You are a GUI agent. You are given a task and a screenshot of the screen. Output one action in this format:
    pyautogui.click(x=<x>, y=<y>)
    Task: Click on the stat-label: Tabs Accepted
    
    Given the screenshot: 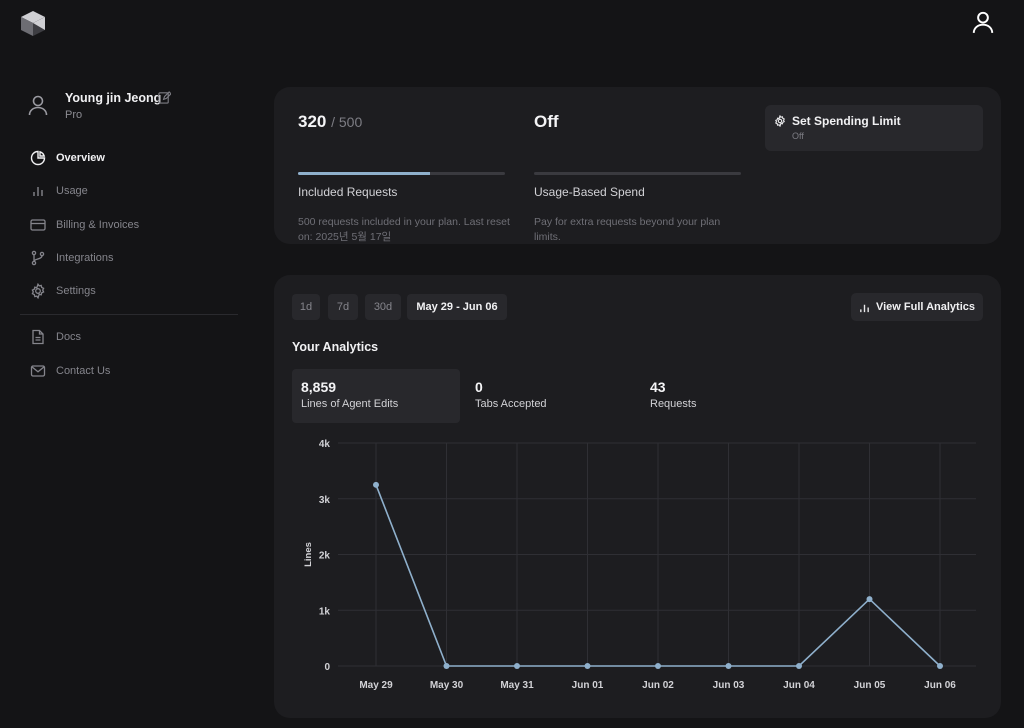 What is the action you would take?
    pyautogui.click(x=511, y=404)
    